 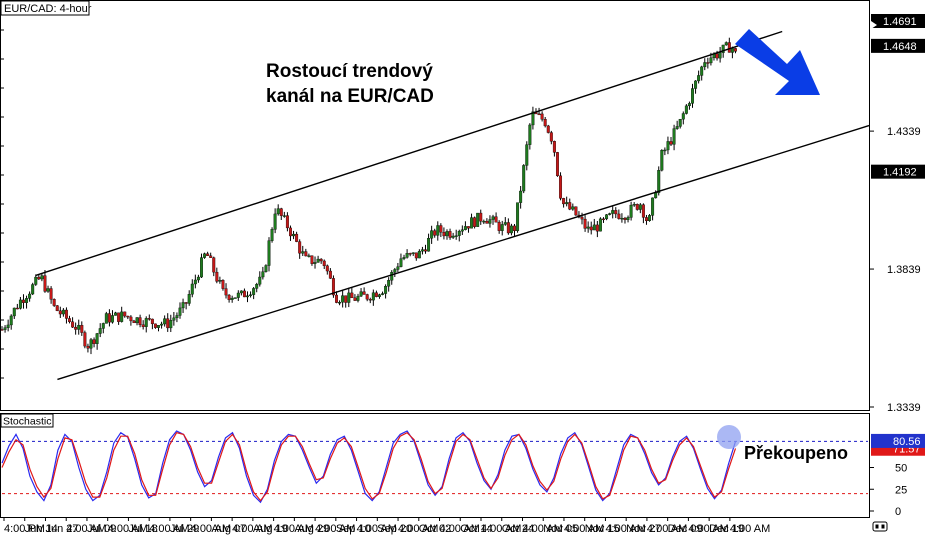 What do you see at coordinates (904, 132) in the screenshot?
I see `price-tick-label: 1.4339` at bounding box center [904, 132].